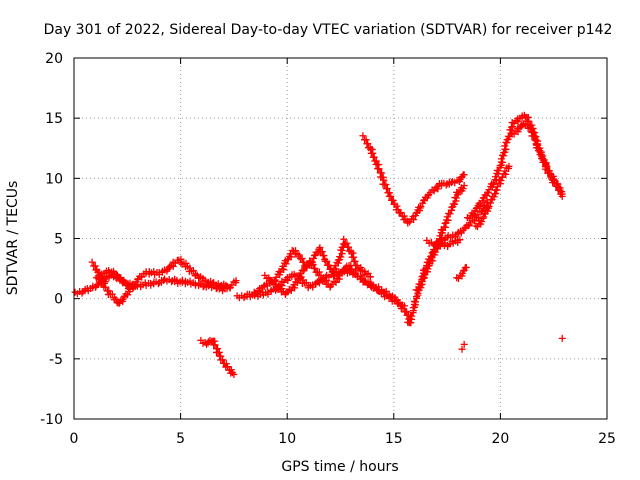 This screenshot has width=640, height=480. Describe the element at coordinates (56, 360) in the screenshot. I see `y-tick-label: -5` at that location.